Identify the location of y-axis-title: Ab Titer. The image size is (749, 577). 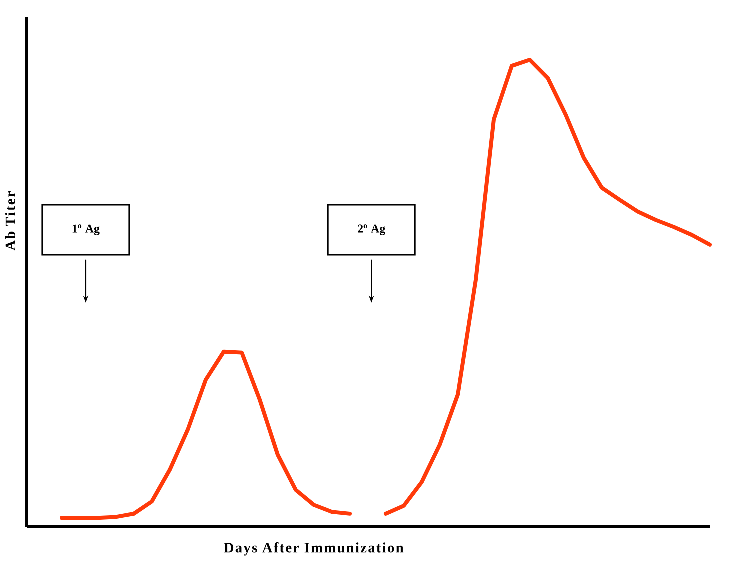
(10, 221).